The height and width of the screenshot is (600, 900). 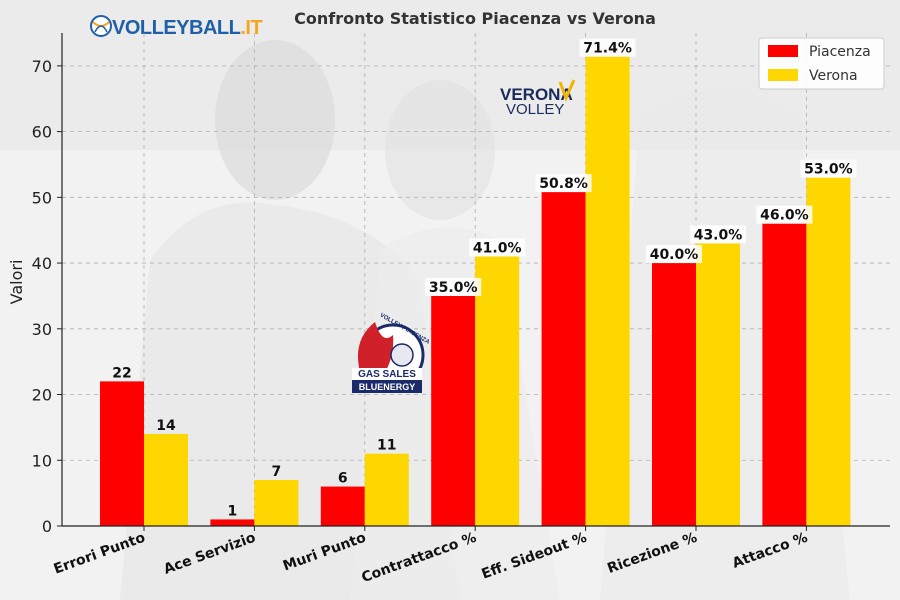 I want to click on legend-swatch-verona, so click(x=783, y=75).